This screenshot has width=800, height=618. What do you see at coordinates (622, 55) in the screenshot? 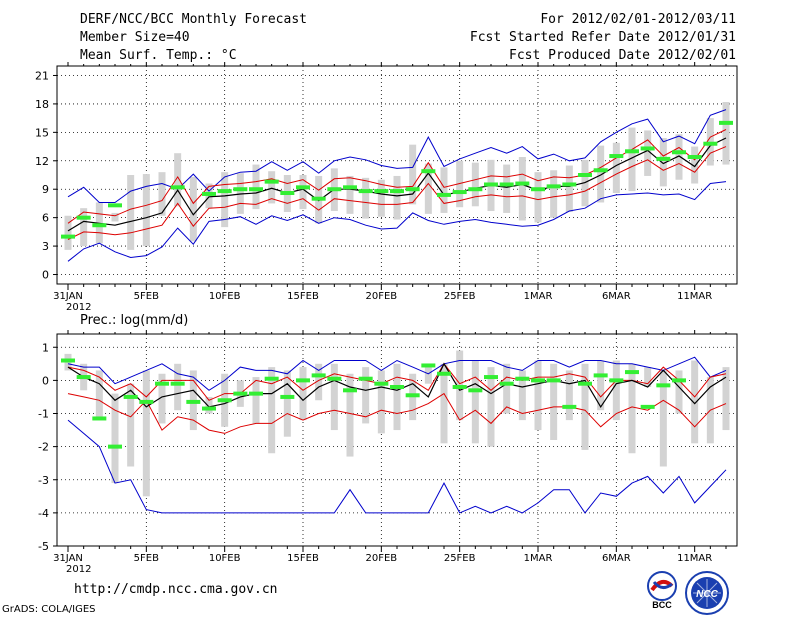
I see `fcst-produced-label: Fcst Produced Date 2012/02/01` at bounding box center [622, 55].